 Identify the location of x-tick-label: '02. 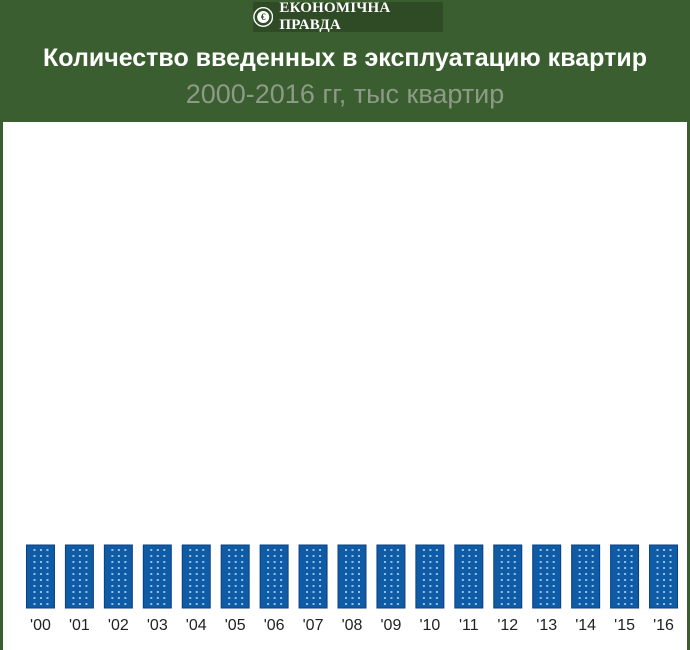
(118, 625).